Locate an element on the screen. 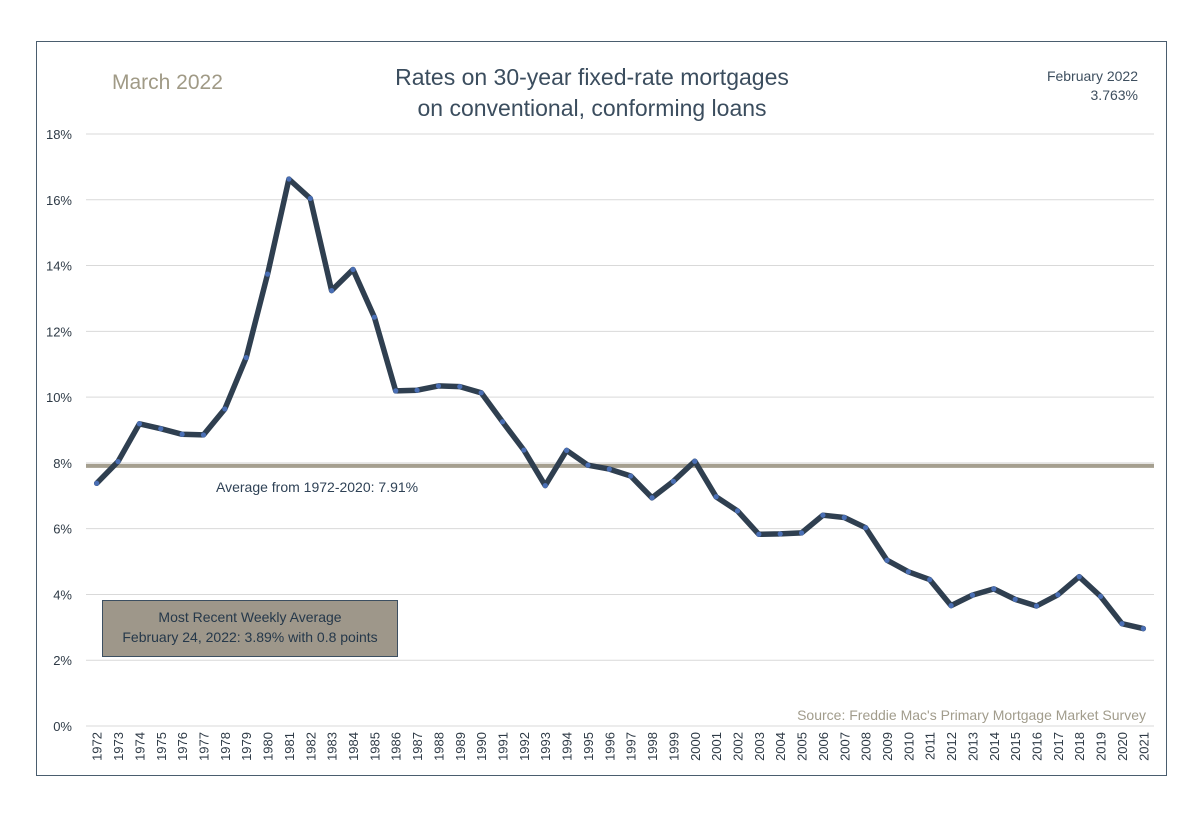  x-tick-label: 2014 is located at coordinates (994, 746).